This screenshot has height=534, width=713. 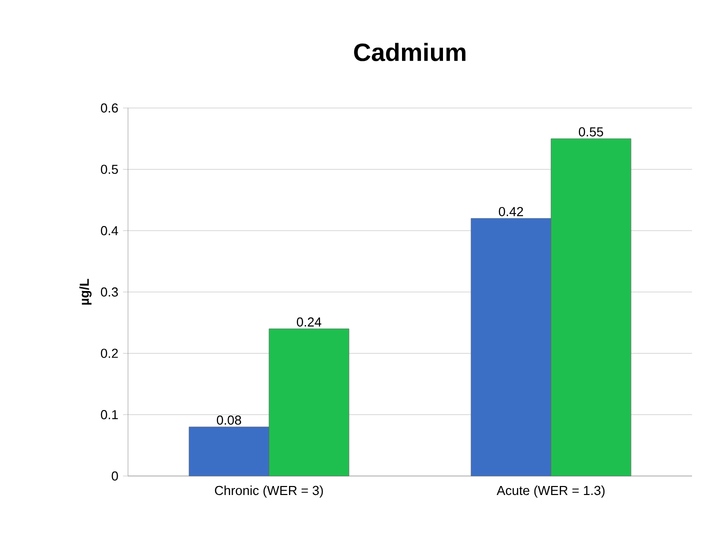 What do you see at coordinates (109, 108) in the screenshot?
I see `y-tick-label: 0.6` at bounding box center [109, 108].